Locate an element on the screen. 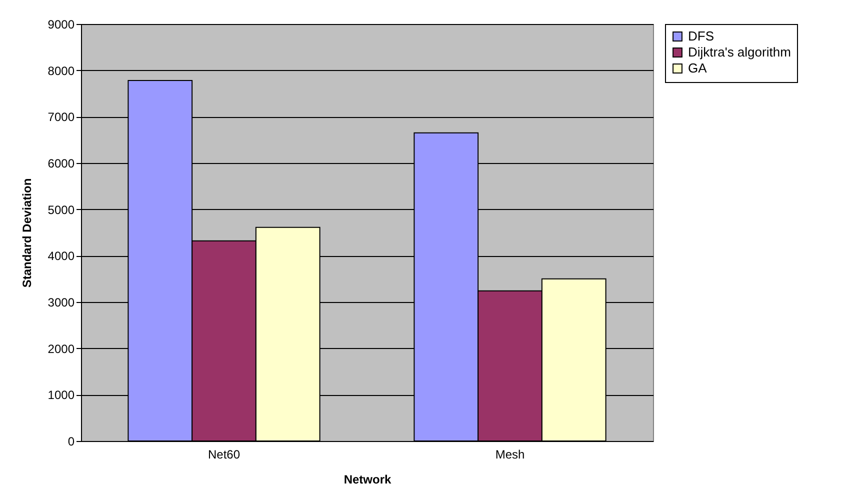  legend-label: GA is located at coordinates (698, 68).